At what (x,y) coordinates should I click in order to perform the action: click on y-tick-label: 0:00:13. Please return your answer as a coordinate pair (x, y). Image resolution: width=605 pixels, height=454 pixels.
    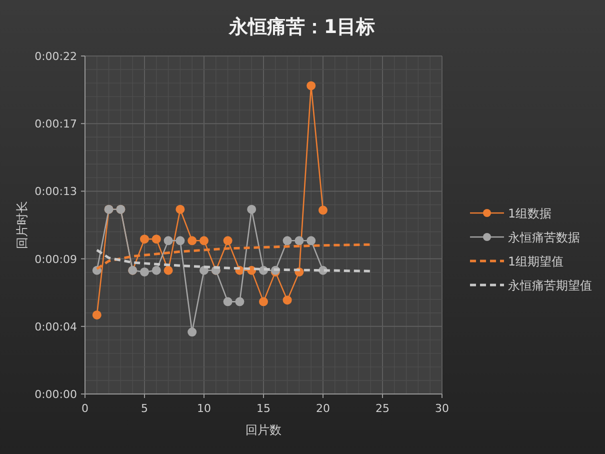
    Looking at the image, I should click on (55, 191).